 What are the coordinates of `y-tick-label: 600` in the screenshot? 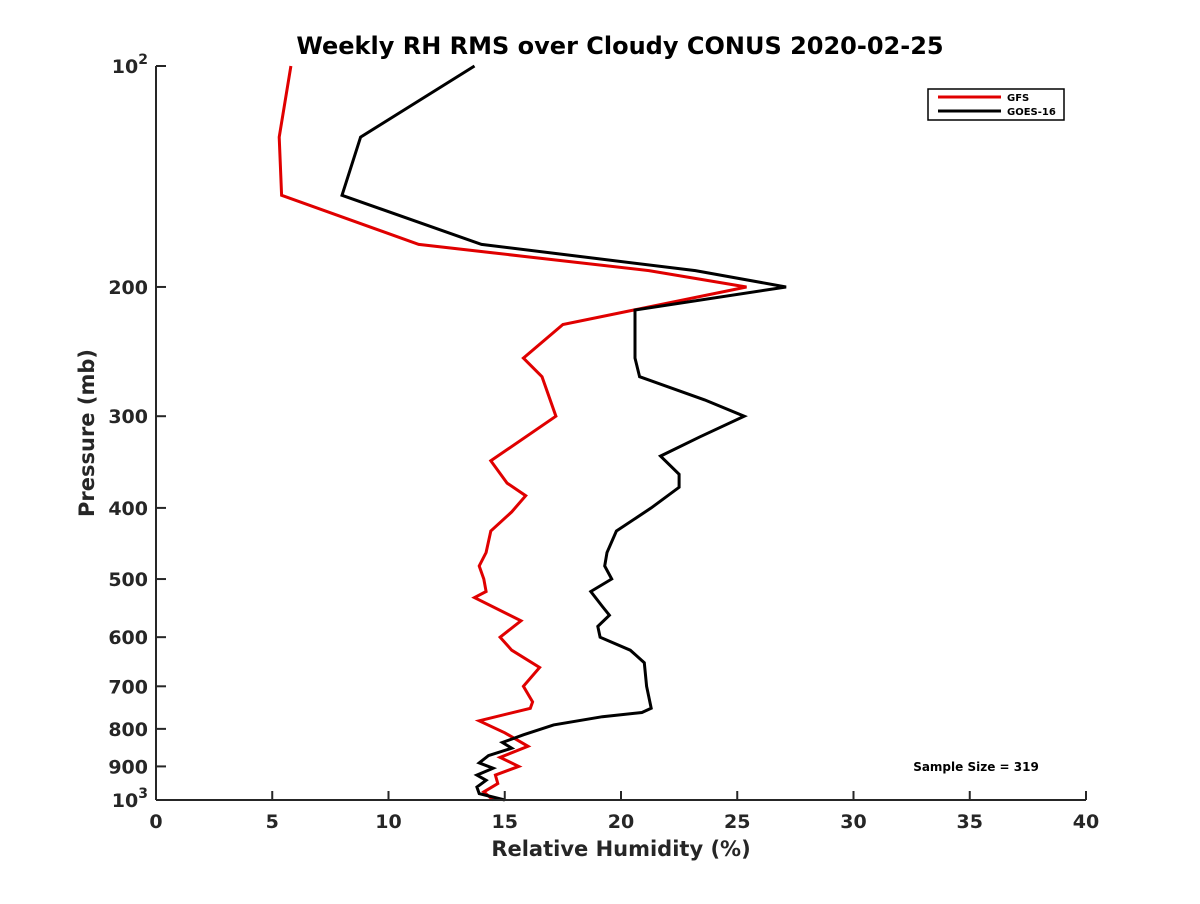 It's located at (128, 638).